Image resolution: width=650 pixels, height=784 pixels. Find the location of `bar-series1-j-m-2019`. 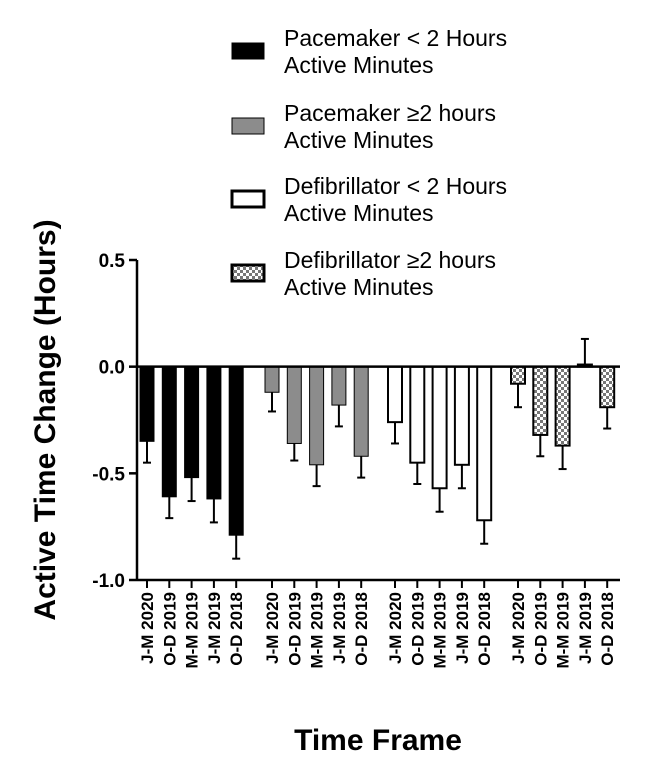

bar-series1-j-m-2019 is located at coordinates (214, 433).